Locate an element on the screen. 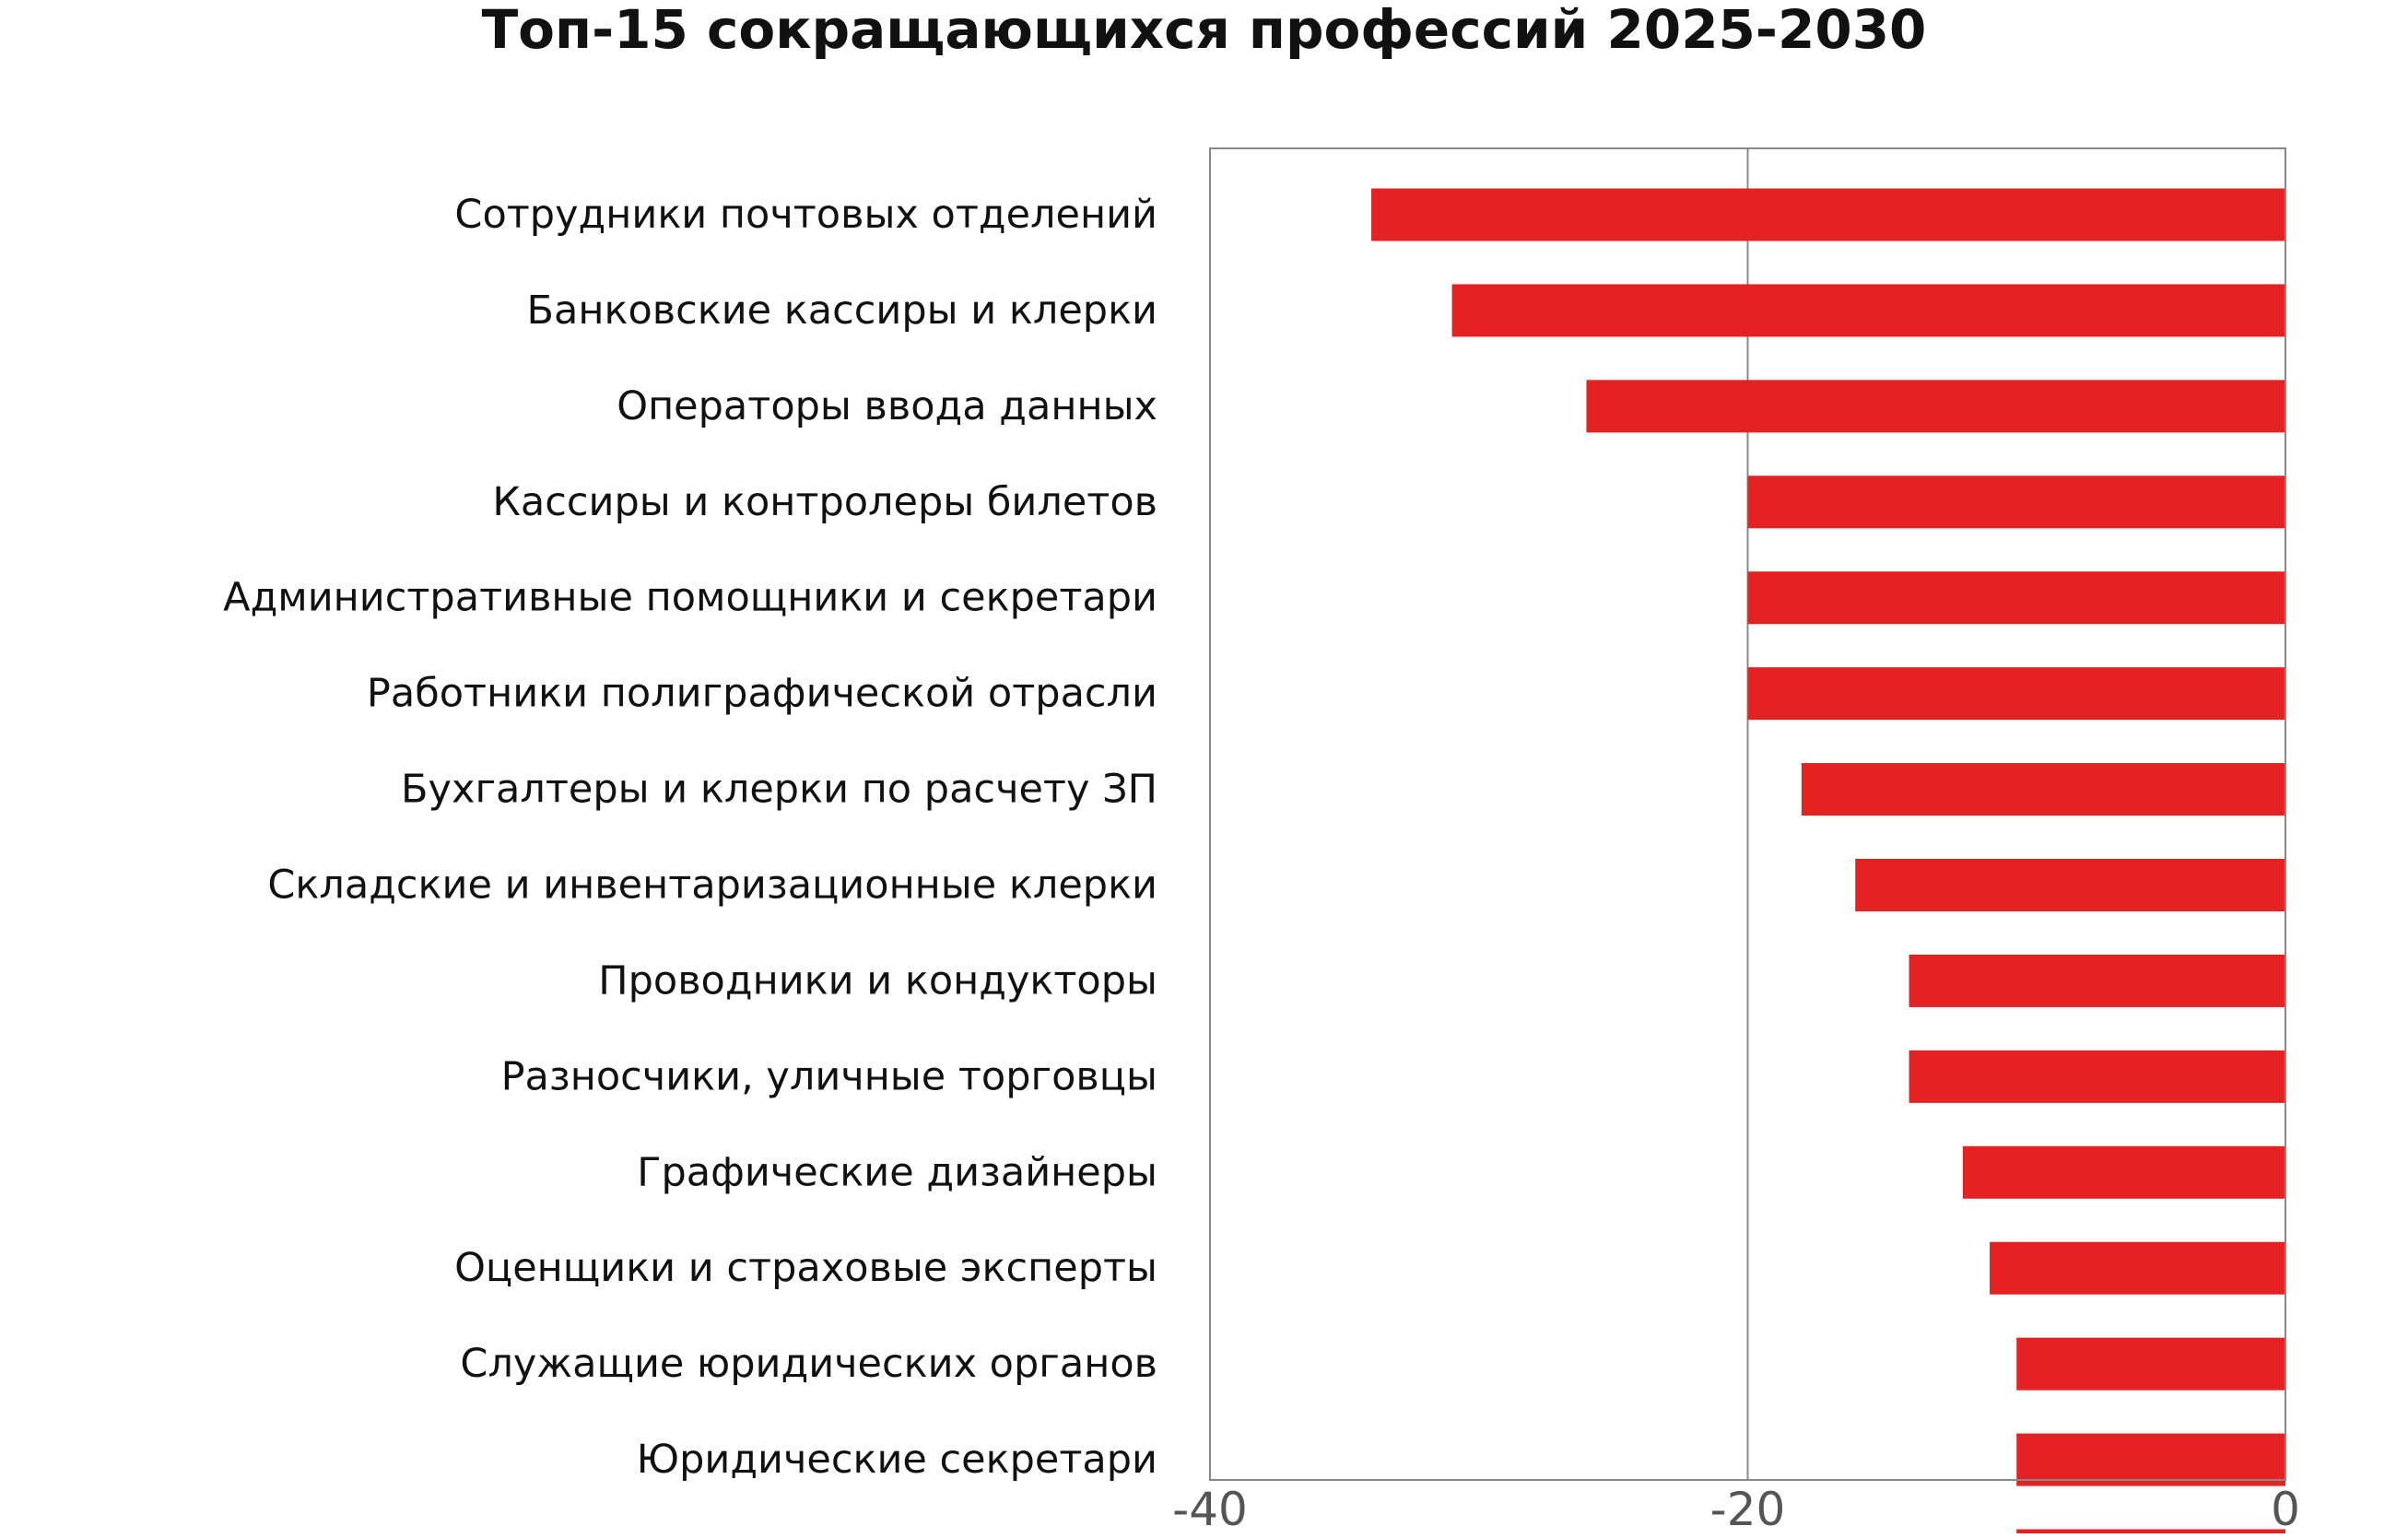  category-label-2: Операторы ввода данных is located at coordinates (887, 406).